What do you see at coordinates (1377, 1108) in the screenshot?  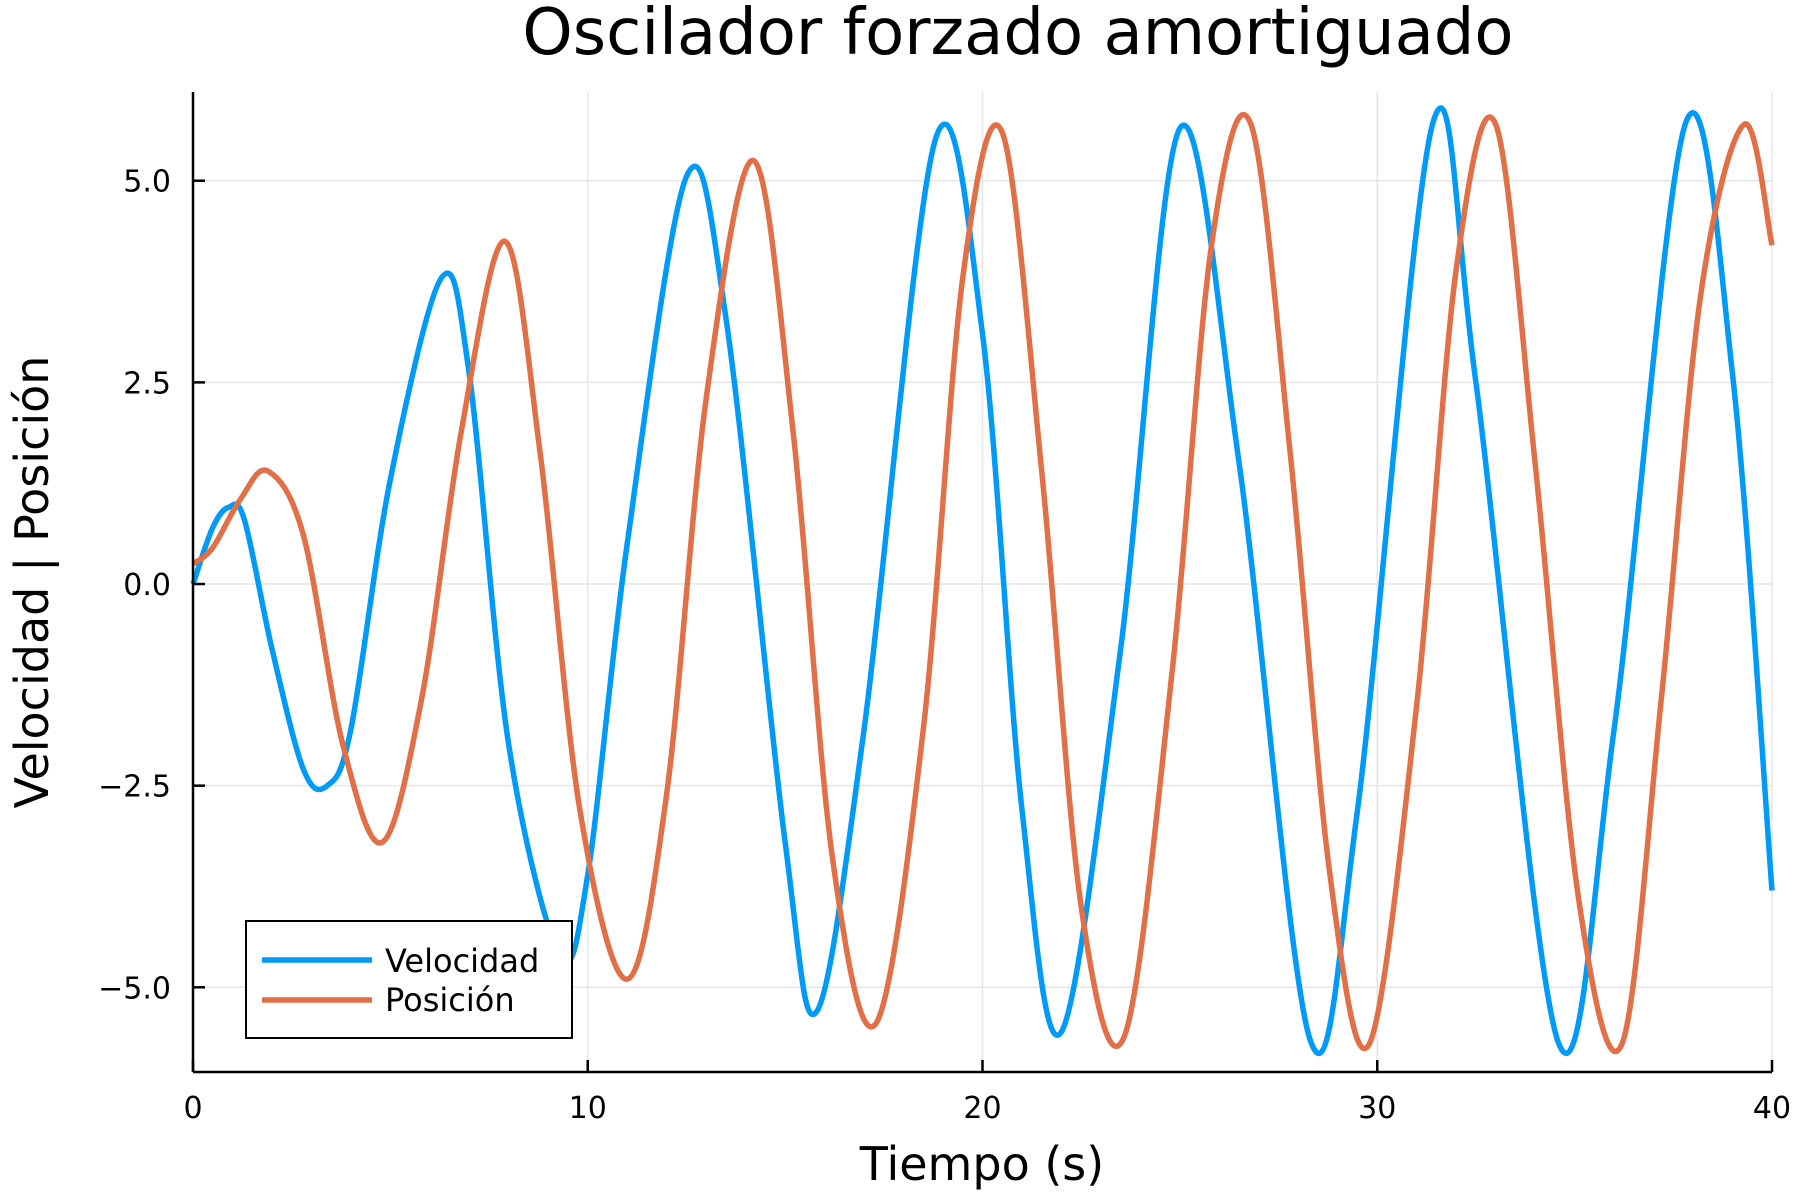 I see `x-tick-label: 30` at bounding box center [1377, 1108].